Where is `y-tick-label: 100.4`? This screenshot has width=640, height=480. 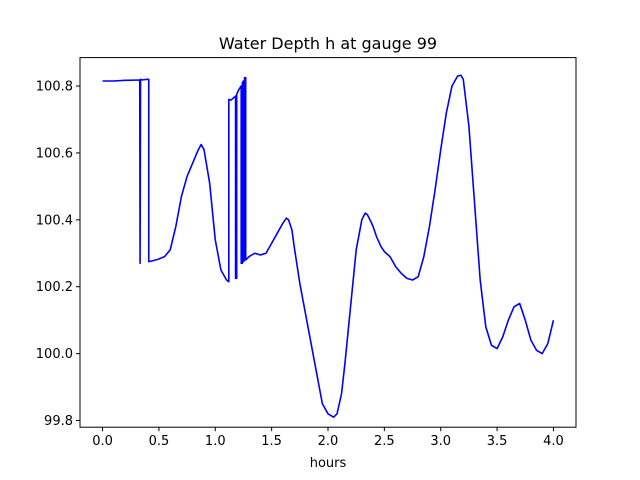 y-tick-label: 100.4 is located at coordinates (54, 220).